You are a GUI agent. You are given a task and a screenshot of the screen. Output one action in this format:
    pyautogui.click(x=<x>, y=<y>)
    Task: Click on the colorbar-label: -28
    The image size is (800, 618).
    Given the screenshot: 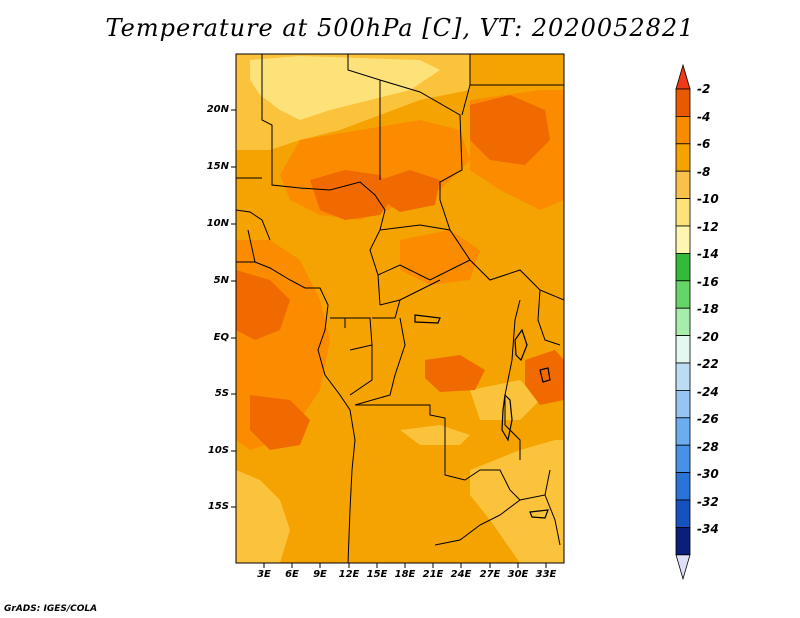 What is the action you would take?
    pyautogui.click(x=708, y=447)
    